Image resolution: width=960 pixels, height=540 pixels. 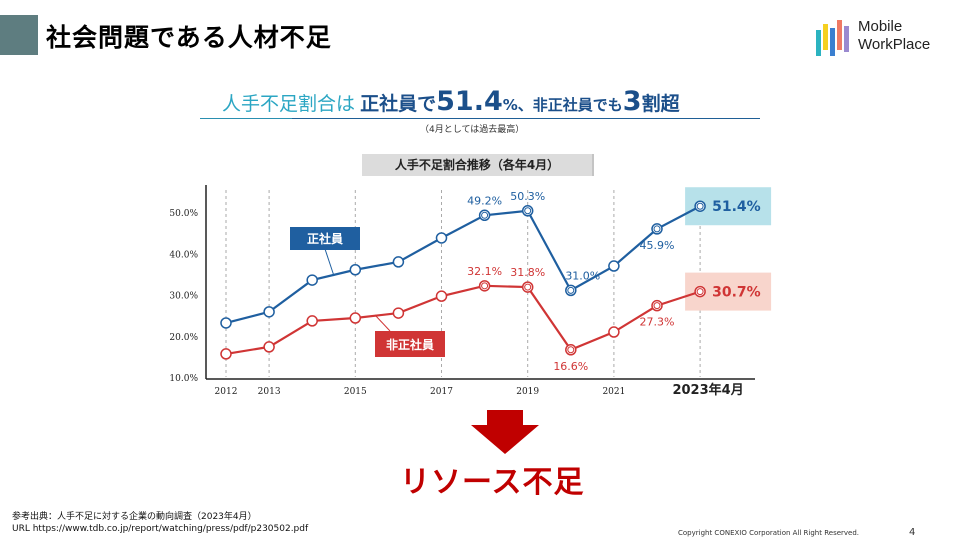 I want to click on logo: Mobile WorkPlace, so click(x=879, y=38).